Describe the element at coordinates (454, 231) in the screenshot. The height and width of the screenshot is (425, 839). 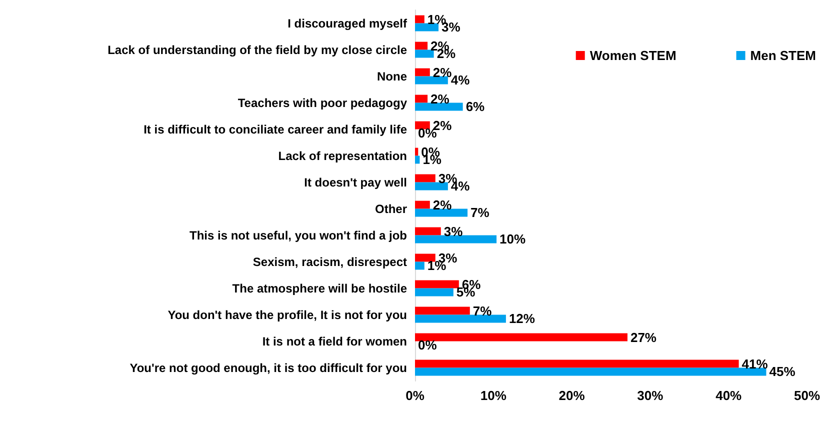
I see `data-label: 3%` at that location.